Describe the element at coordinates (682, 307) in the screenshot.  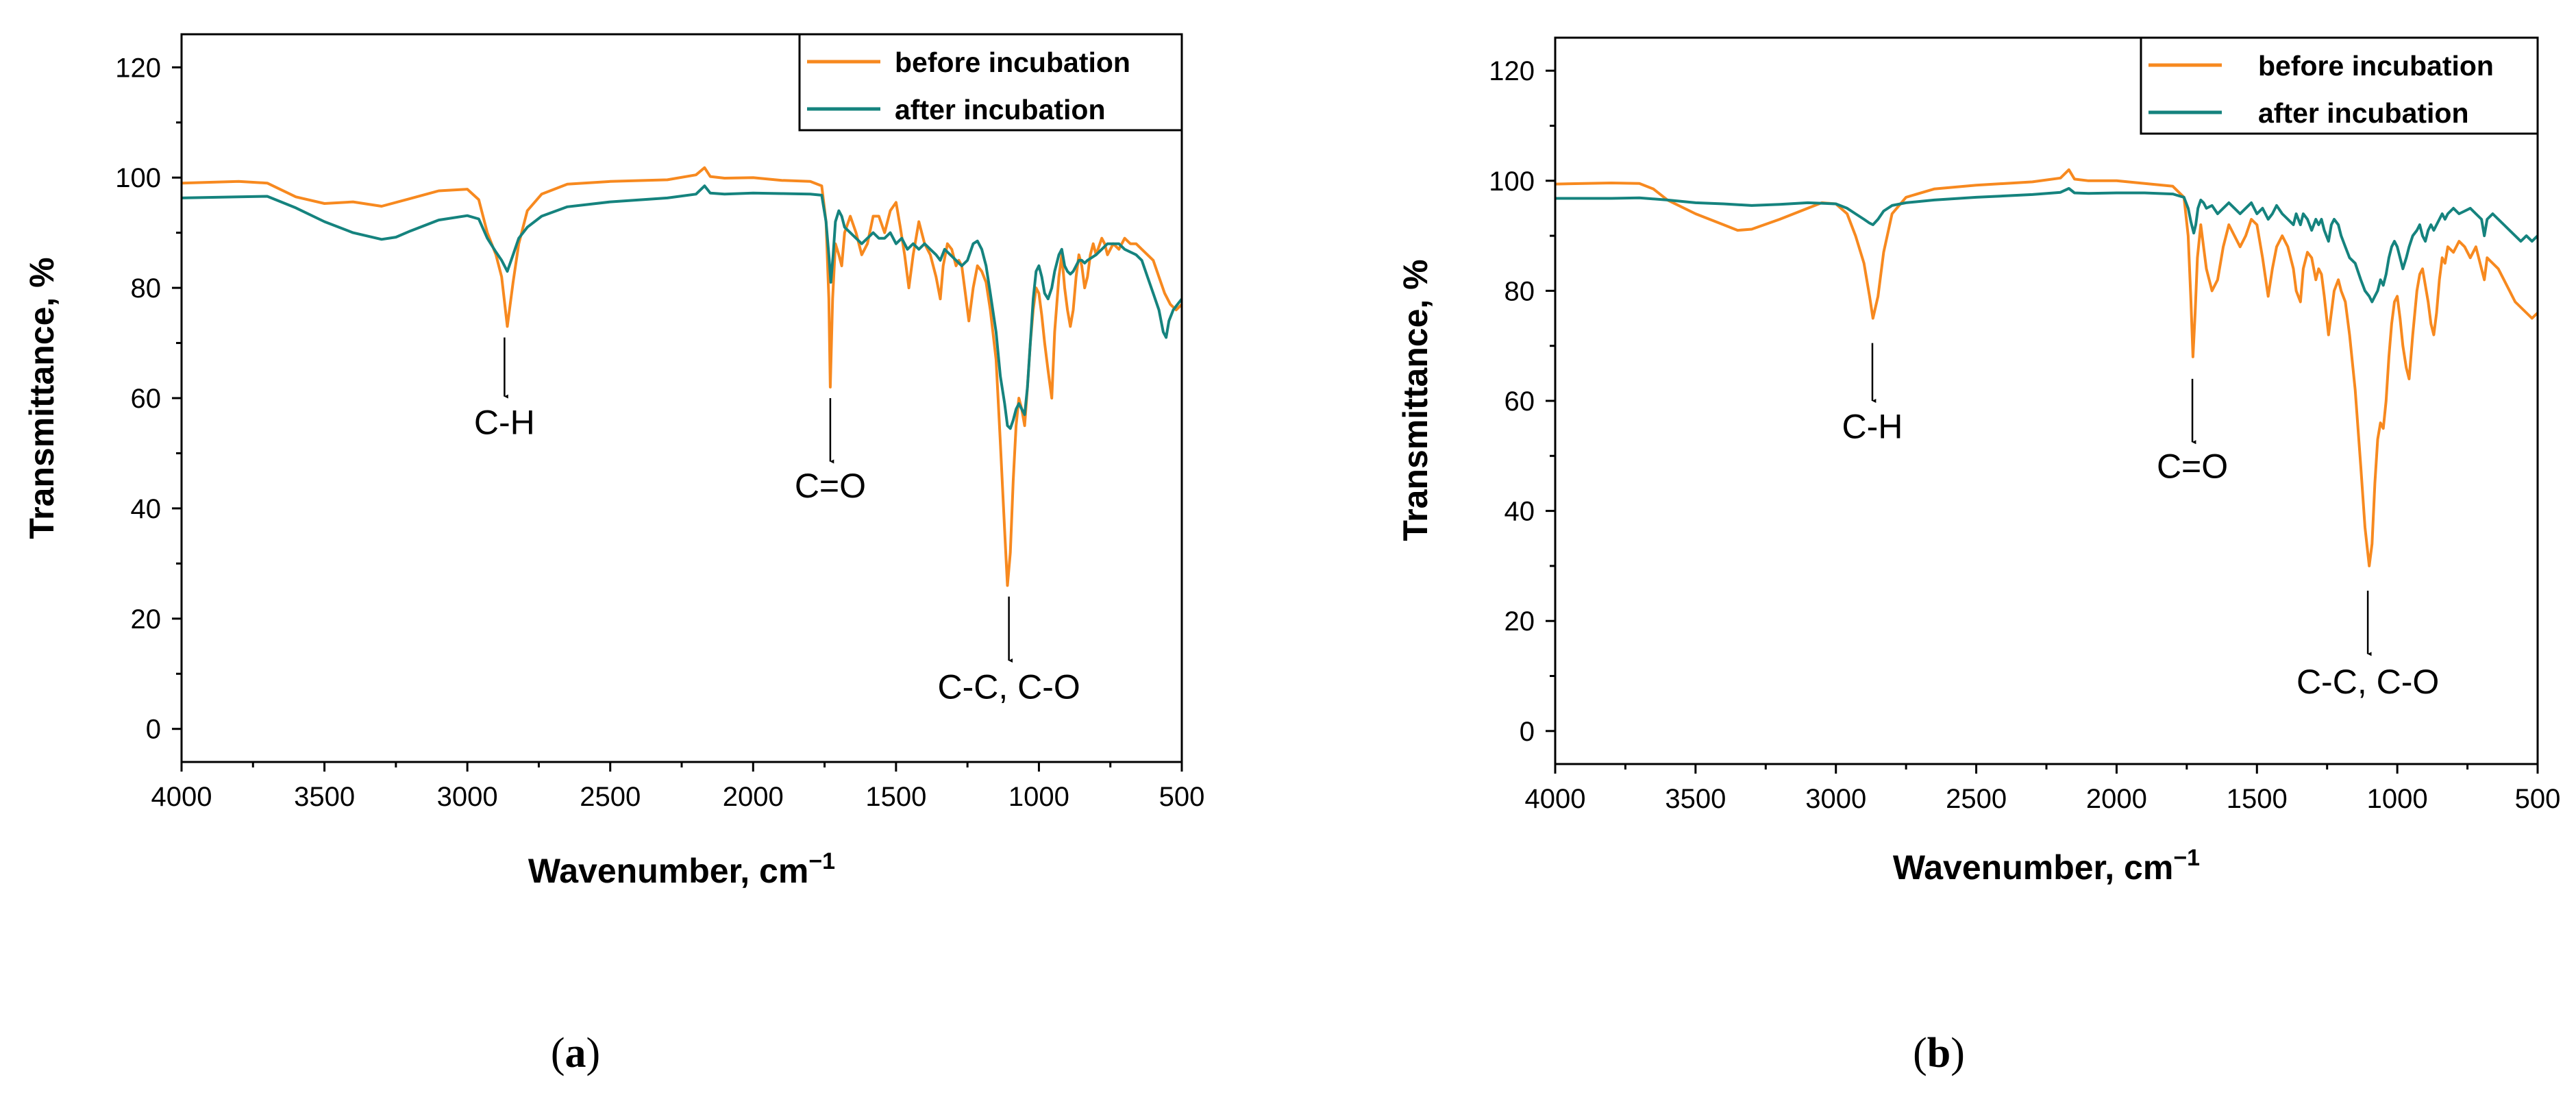
I see `panel-a-series-after-line` at that location.